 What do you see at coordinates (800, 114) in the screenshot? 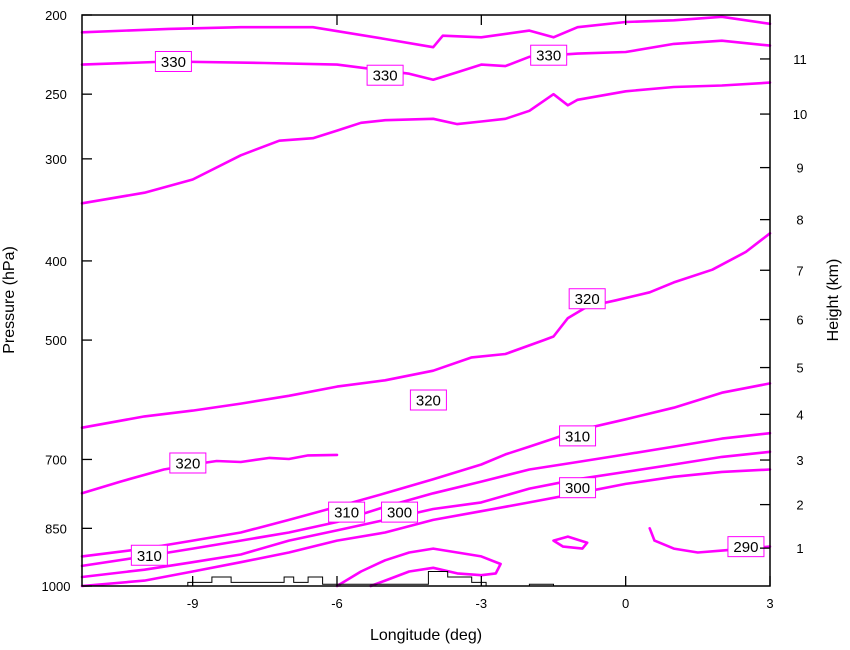
I see `height-tick-label: 10` at bounding box center [800, 114].